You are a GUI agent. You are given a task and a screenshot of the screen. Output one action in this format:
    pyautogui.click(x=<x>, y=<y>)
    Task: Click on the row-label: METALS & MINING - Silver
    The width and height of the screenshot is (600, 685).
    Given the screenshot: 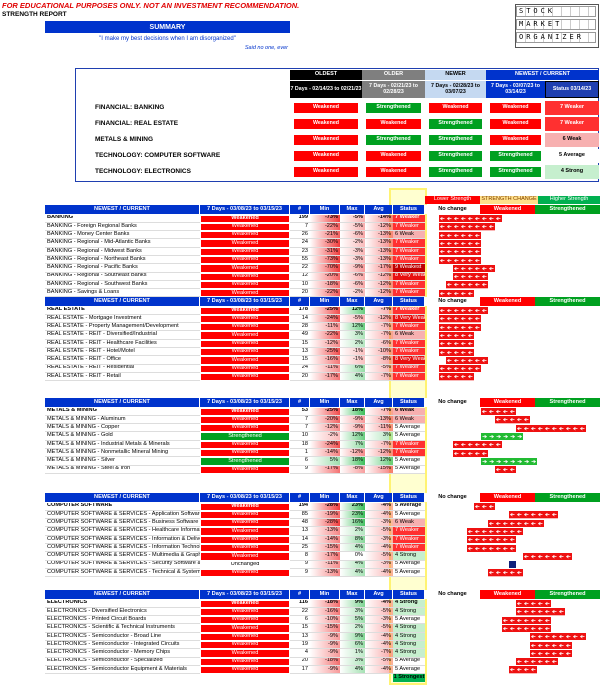 What is the action you would take?
    pyautogui.click(x=122, y=461)
    